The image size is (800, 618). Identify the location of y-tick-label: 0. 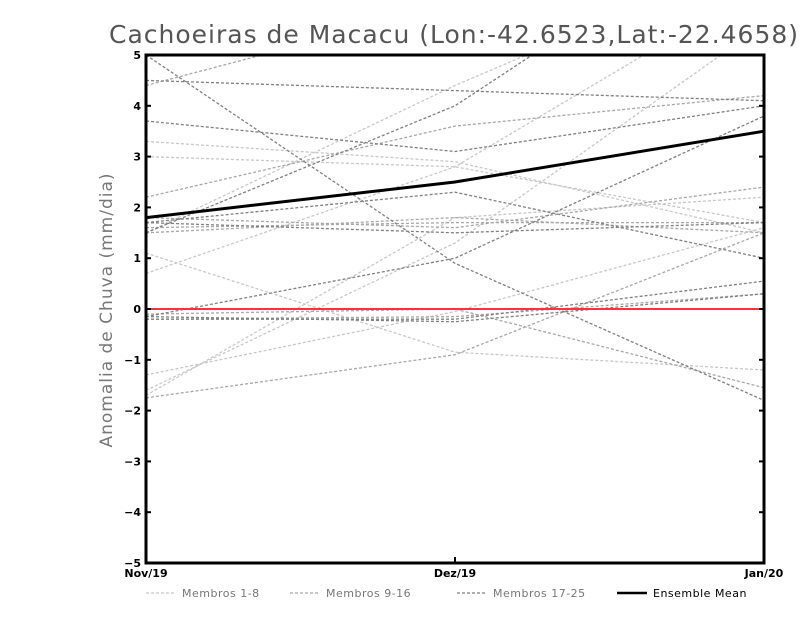
(137, 309).